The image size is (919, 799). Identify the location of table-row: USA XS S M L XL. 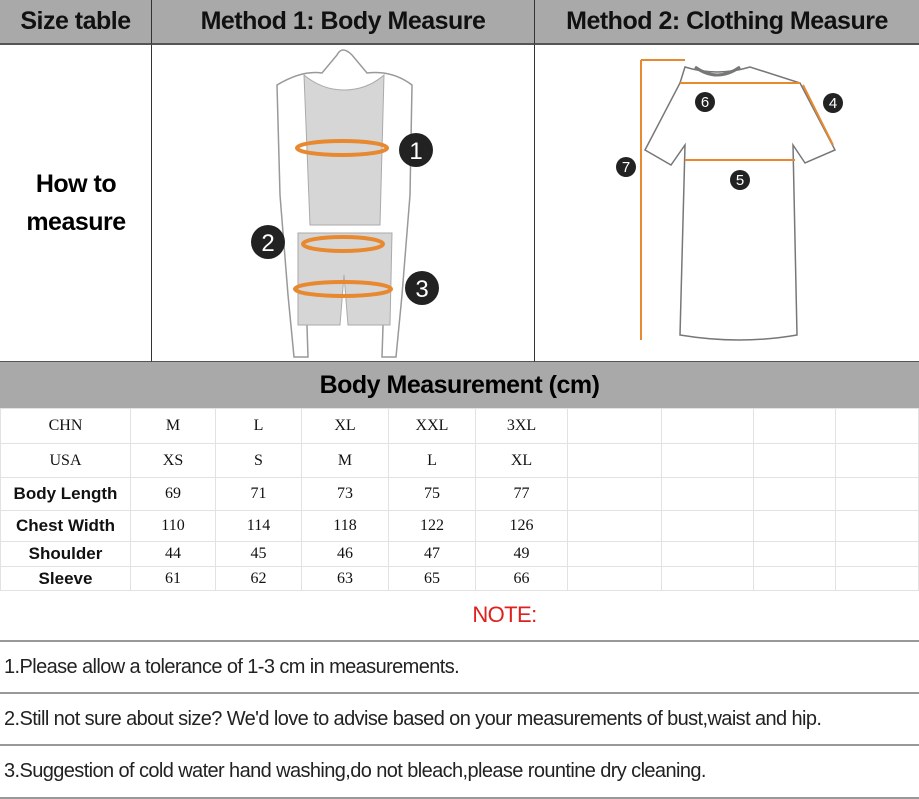
(459, 460).